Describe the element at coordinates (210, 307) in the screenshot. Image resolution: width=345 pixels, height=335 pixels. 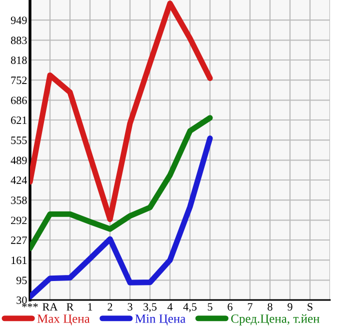
I see `x-tick-label: 5` at that location.